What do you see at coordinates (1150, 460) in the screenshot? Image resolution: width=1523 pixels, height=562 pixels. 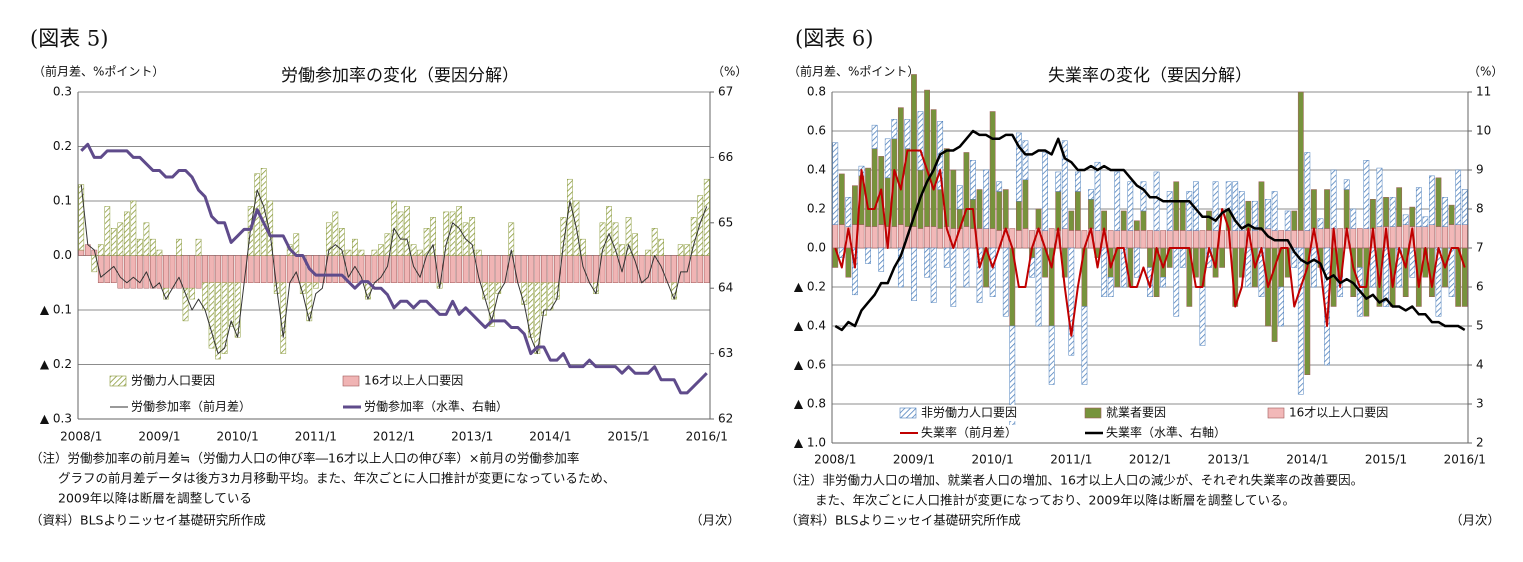 I see `x-tick-label: 2012/1` at bounding box center [1150, 460].